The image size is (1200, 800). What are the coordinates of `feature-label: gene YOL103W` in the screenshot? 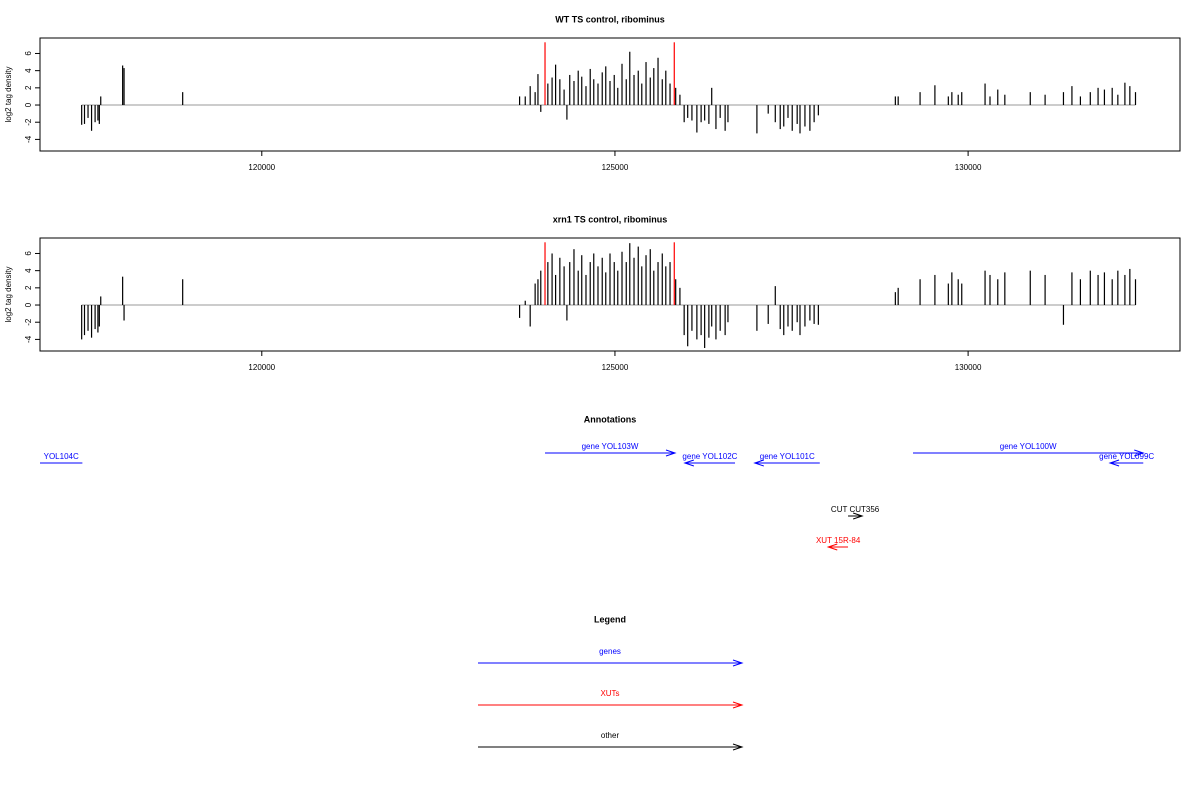 It's located at (610, 446).